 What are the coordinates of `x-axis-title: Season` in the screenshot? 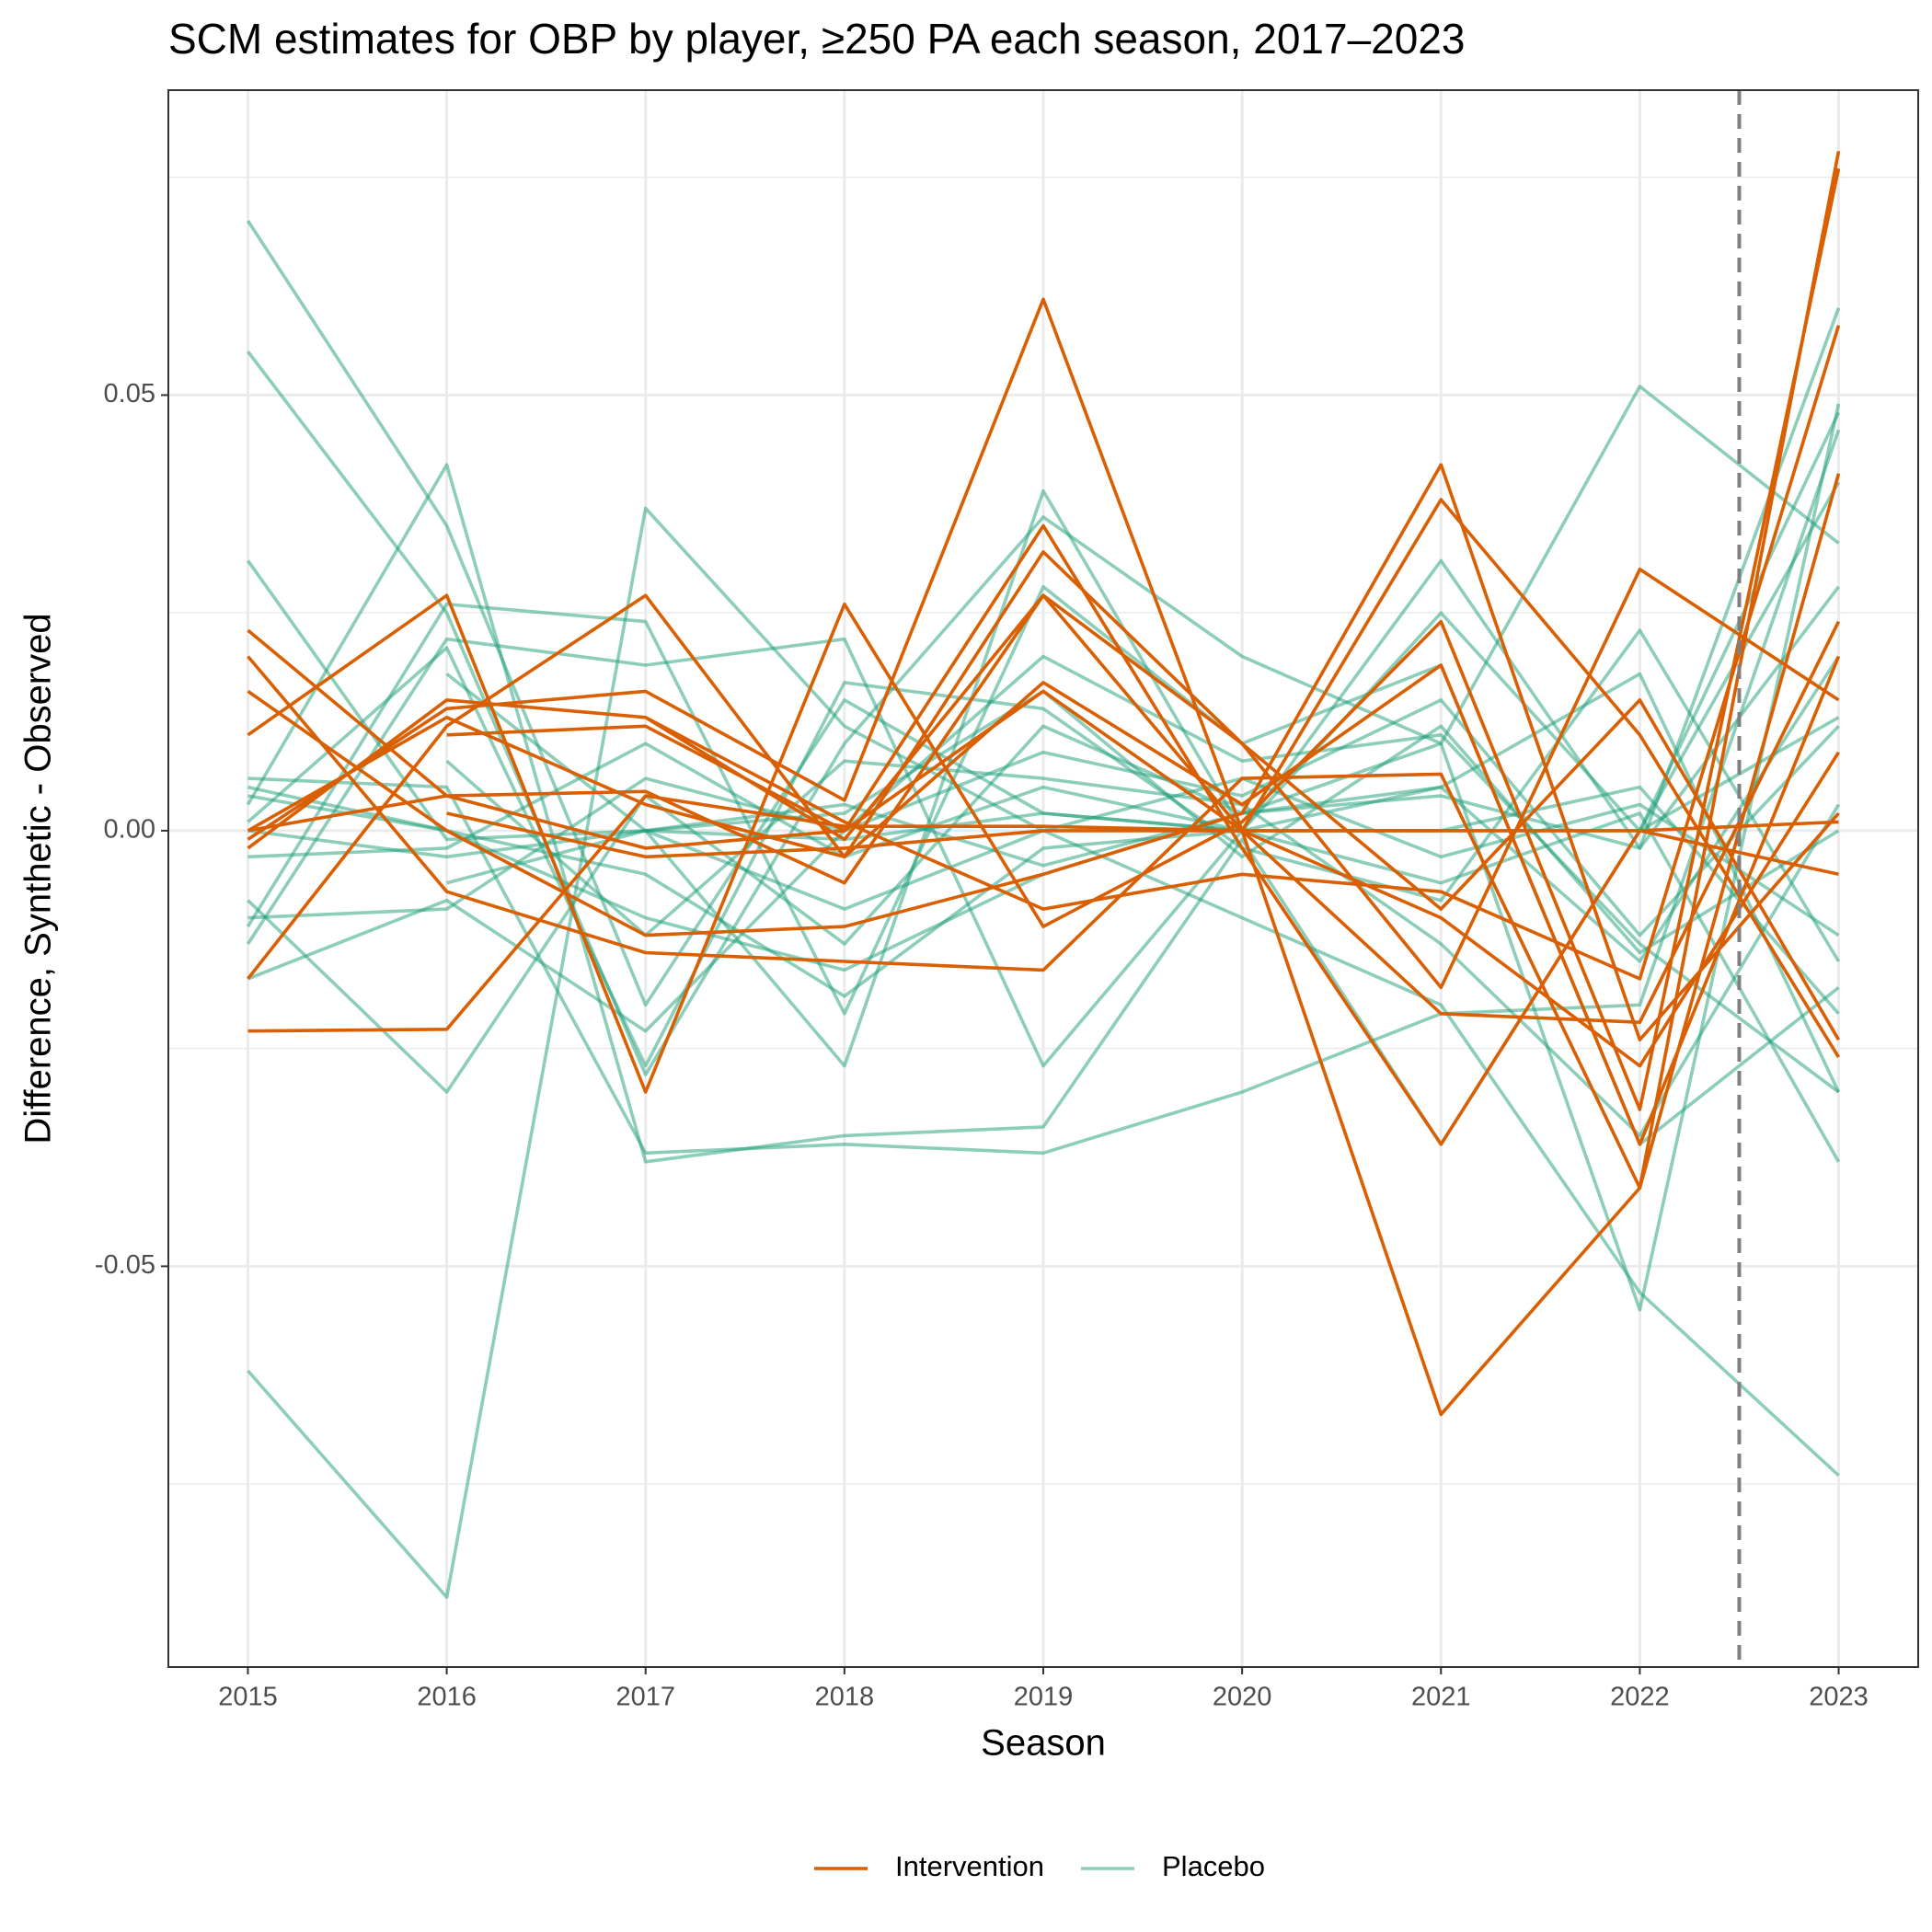 It's located at (1043, 1743).